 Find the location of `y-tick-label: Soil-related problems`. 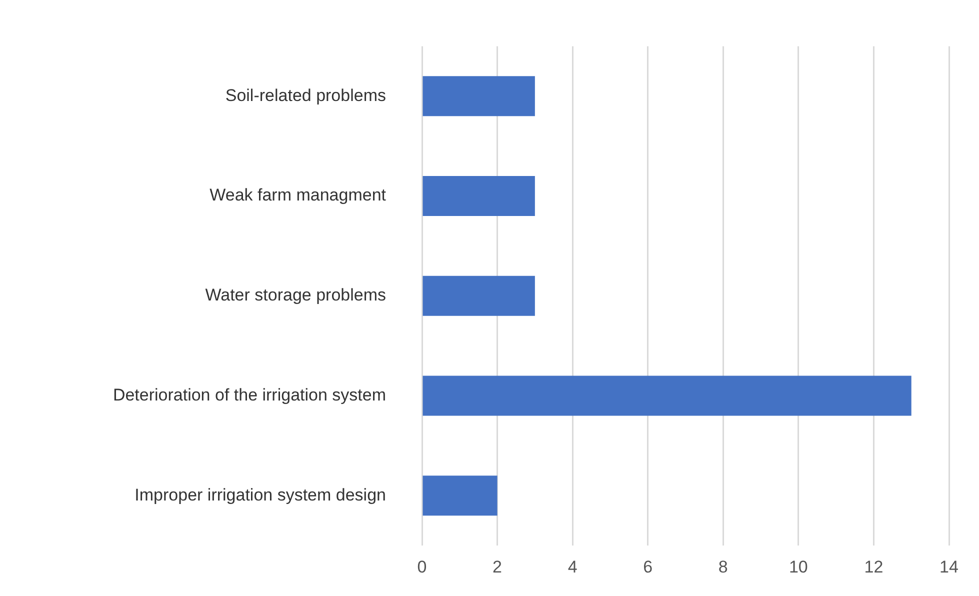

y-tick-label: Soil-related problems is located at coordinates (305, 95).